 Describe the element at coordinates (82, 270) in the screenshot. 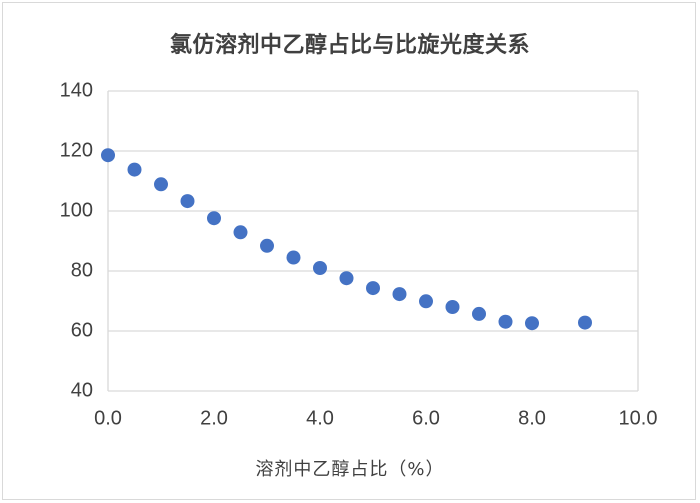

I see `y-tick-label: 80` at that location.